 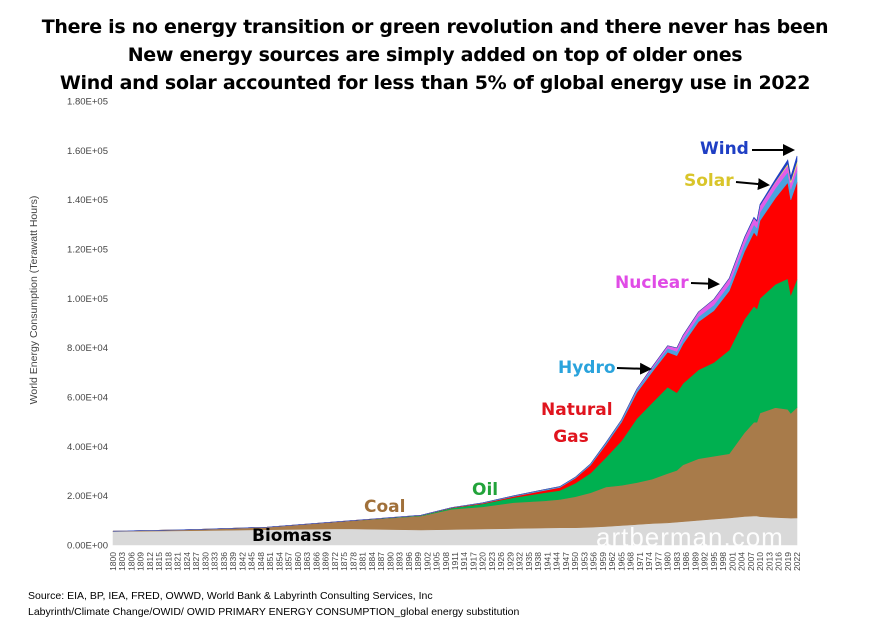 What do you see at coordinates (779, 561) in the screenshot?
I see `x-tick-label: 2016` at bounding box center [779, 561].